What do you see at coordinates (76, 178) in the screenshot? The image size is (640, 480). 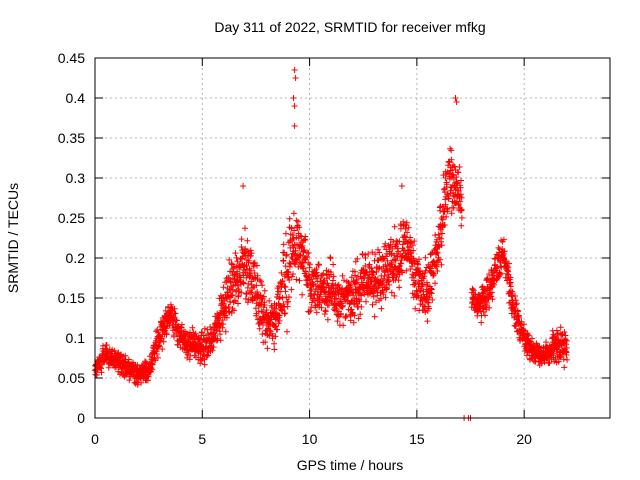 I see `y-tick-label: 0.3` at bounding box center [76, 178].